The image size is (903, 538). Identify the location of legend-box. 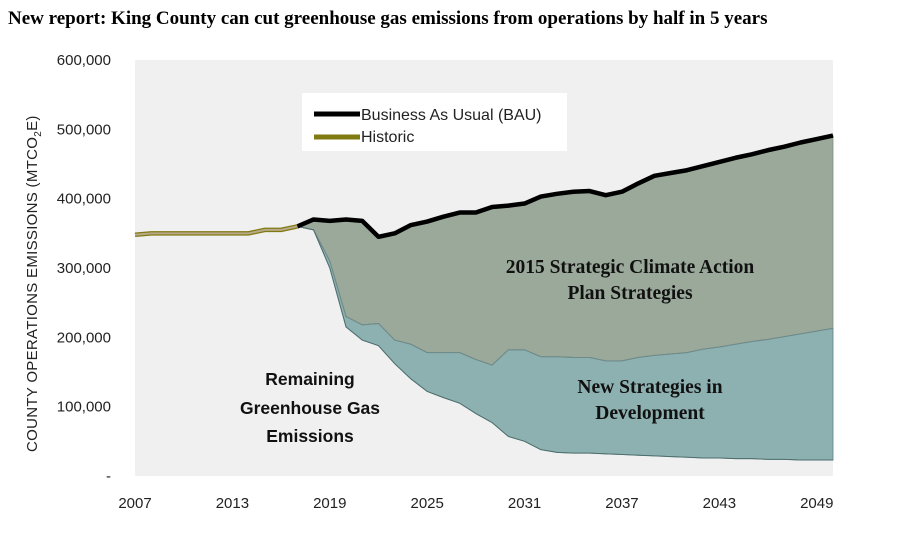
(434, 122).